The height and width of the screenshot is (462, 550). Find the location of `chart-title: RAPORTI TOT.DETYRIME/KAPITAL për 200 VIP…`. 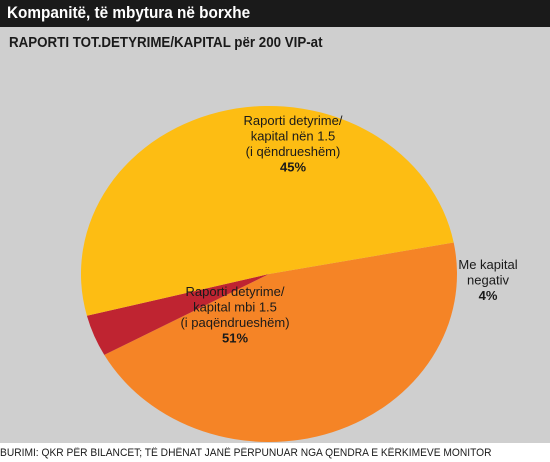

chart-title: RAPORTI TOT.DETYRIME/KAPITAL për 200 VIP… is located at coordinates (166, 43).